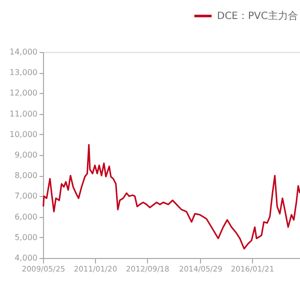  What do you see at coordinates (257, 16) in the screenshot?
I see `legend-label: DCE：PVC主力合` at bounding box center [257, 16].